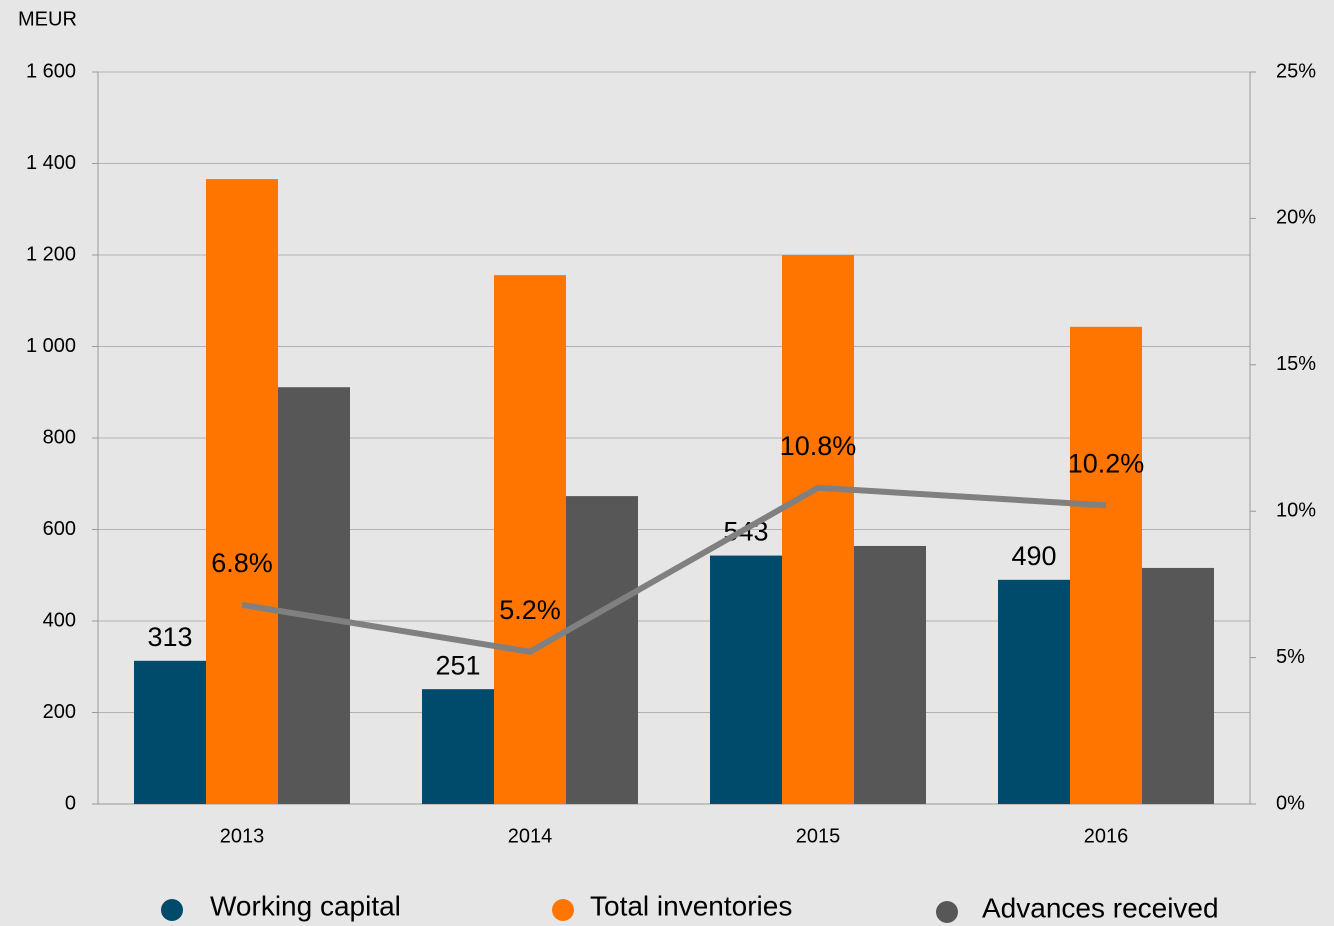  I want to click on y-tick-label: 200, so click(59, 712).